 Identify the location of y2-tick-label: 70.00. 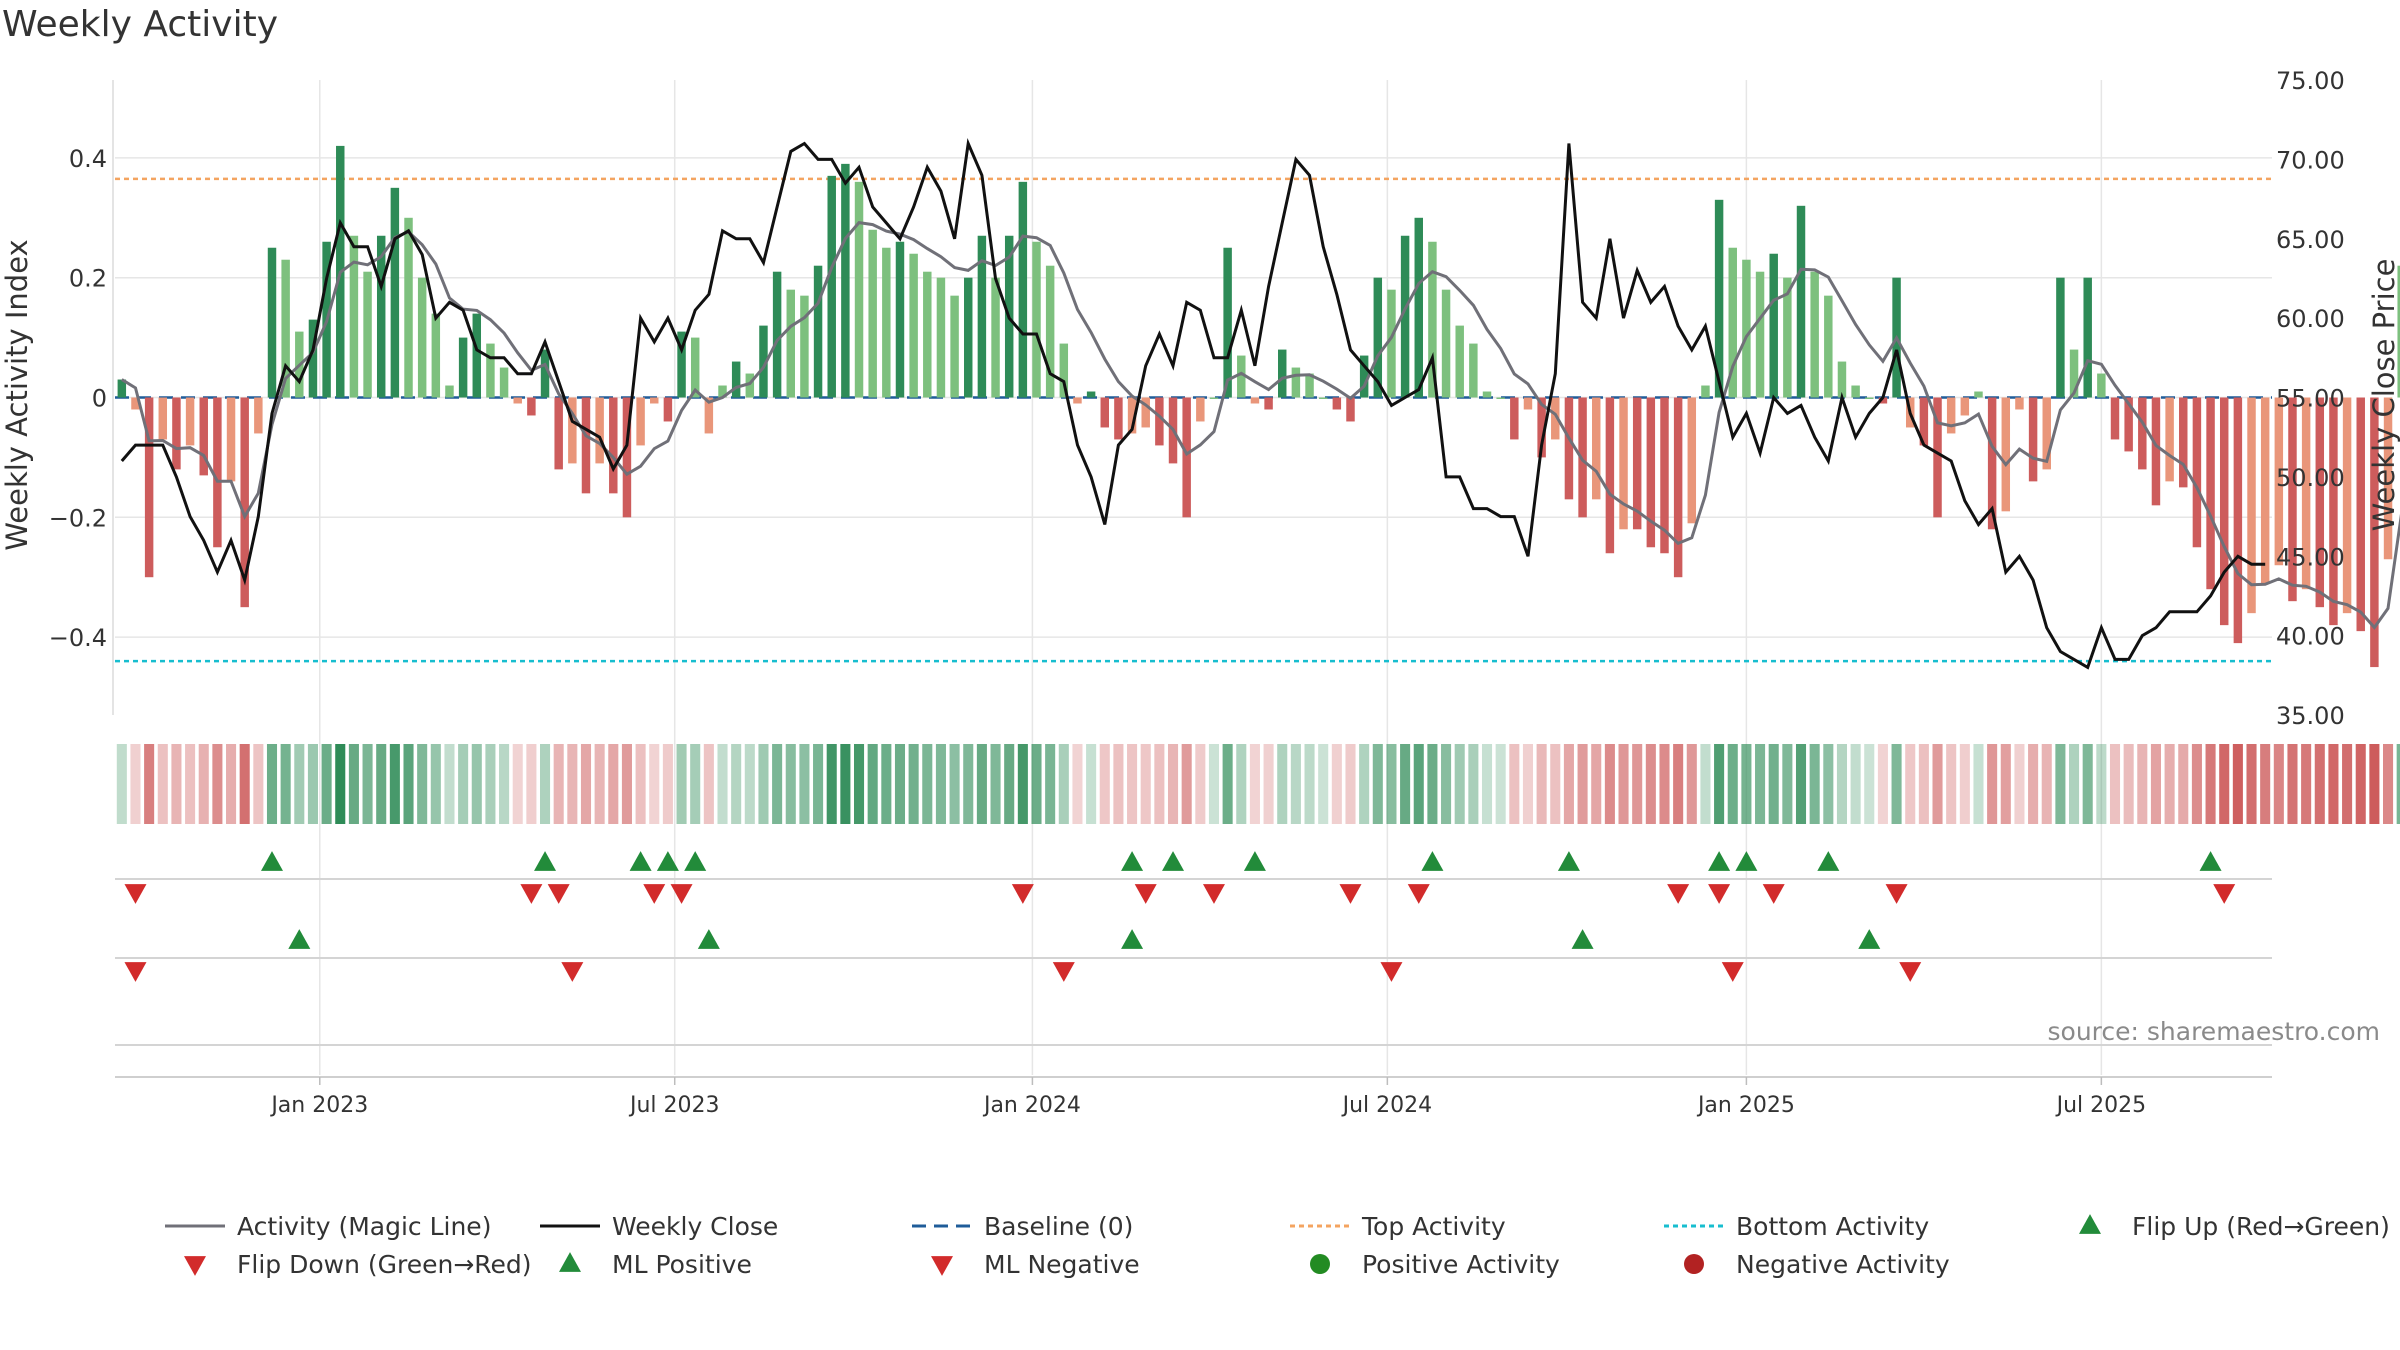
(2310, 160).